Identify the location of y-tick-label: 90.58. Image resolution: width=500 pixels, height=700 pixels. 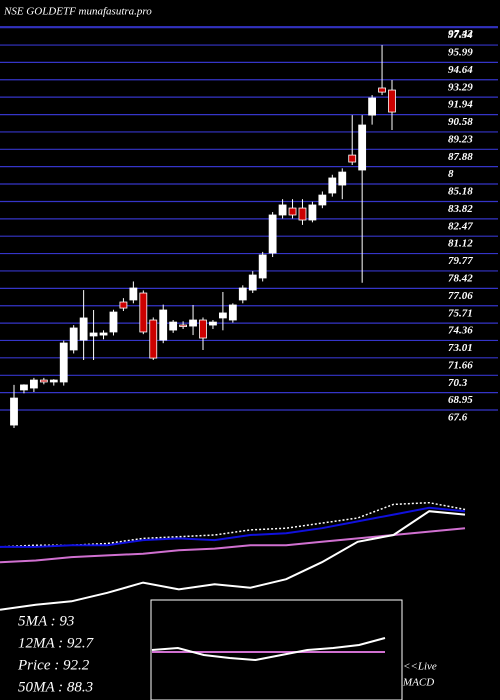
(460, 122).